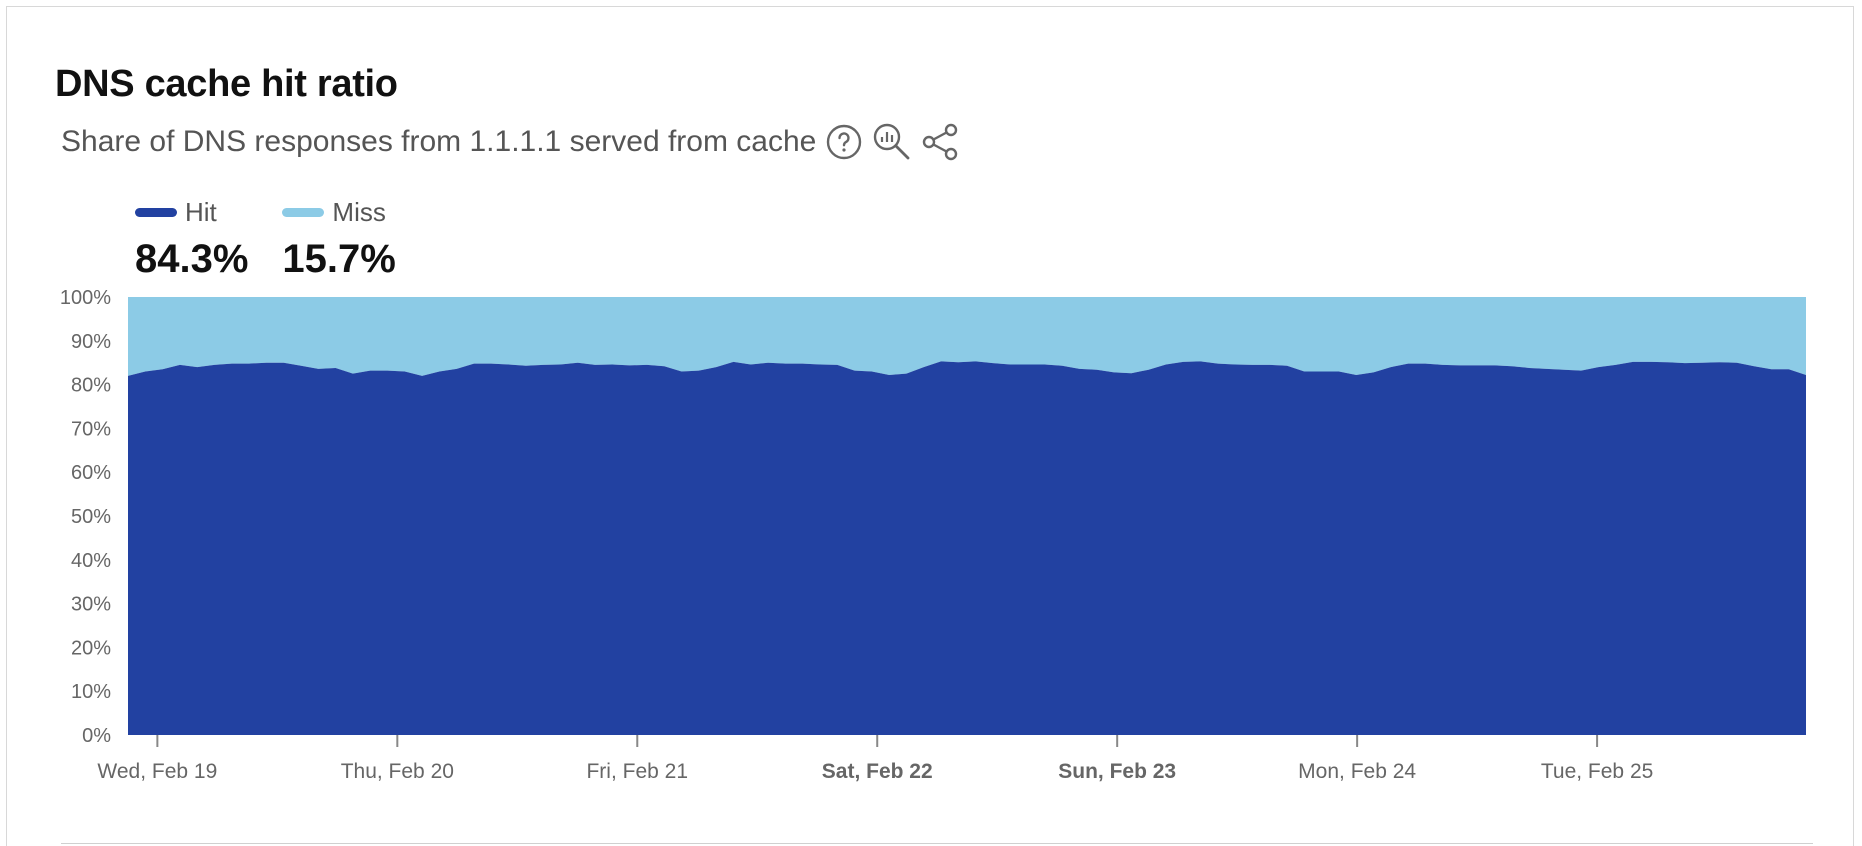 The image size is (1862, 846). Describe the element at coordinates (91, 342) in the screenshot. I see `y-tick-label: 90%` at that location.